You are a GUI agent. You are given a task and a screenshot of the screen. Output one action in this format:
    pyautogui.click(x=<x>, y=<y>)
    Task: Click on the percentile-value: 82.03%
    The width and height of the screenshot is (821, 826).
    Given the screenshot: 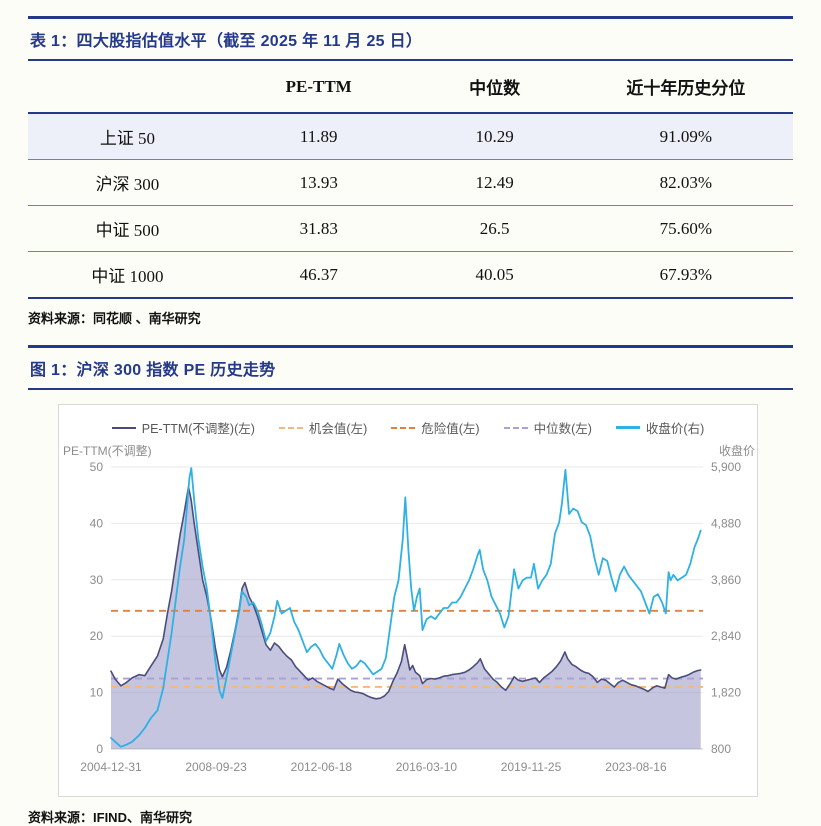 What is the action you would take?
    pyautogui.click(x=686, y=182)
    